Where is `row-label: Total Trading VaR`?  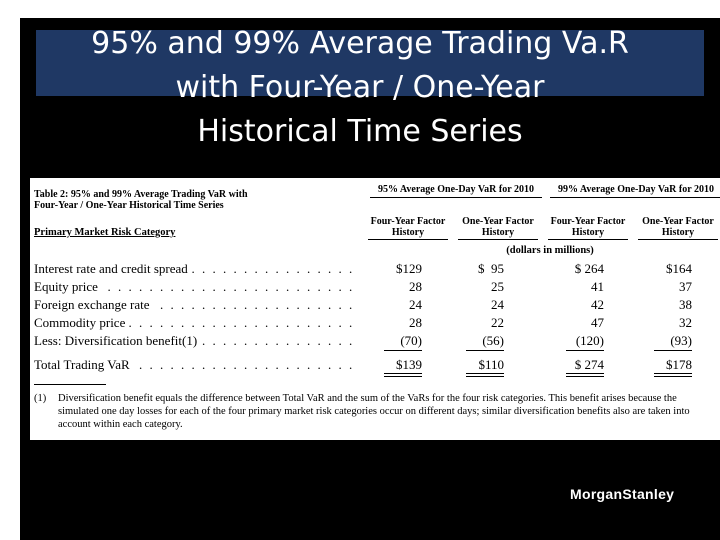
row-label: Total Trading VaR is located at coordinates (199, 365).